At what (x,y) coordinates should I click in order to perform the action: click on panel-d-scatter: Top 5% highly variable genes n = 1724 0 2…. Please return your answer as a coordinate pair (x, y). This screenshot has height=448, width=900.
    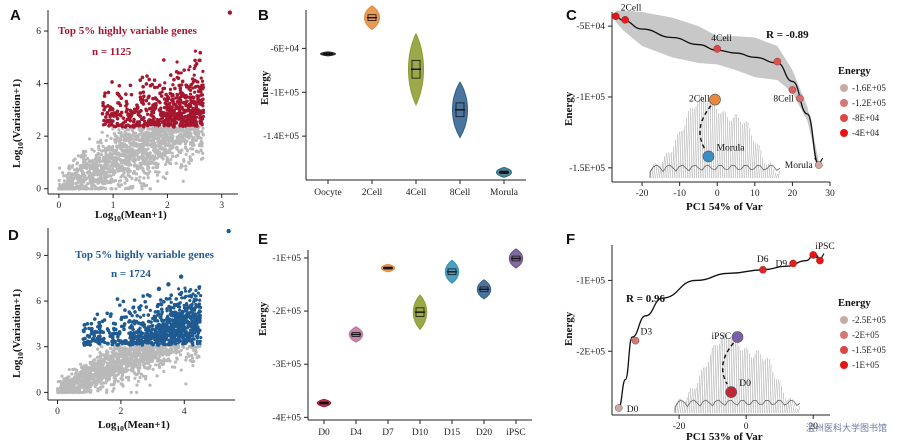
    Looking at the image, I should click on (123, 330).